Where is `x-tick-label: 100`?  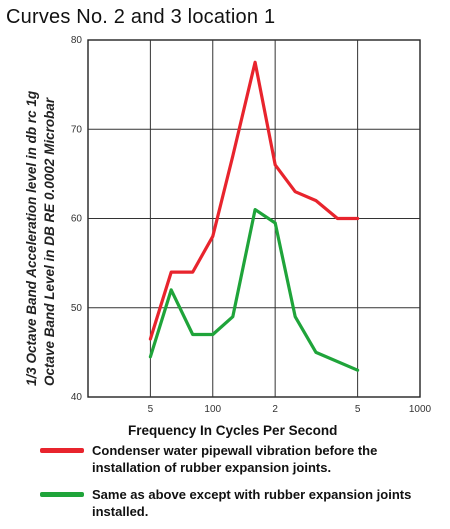 x-tick-label: 100 is located at coordinates (212, 409).